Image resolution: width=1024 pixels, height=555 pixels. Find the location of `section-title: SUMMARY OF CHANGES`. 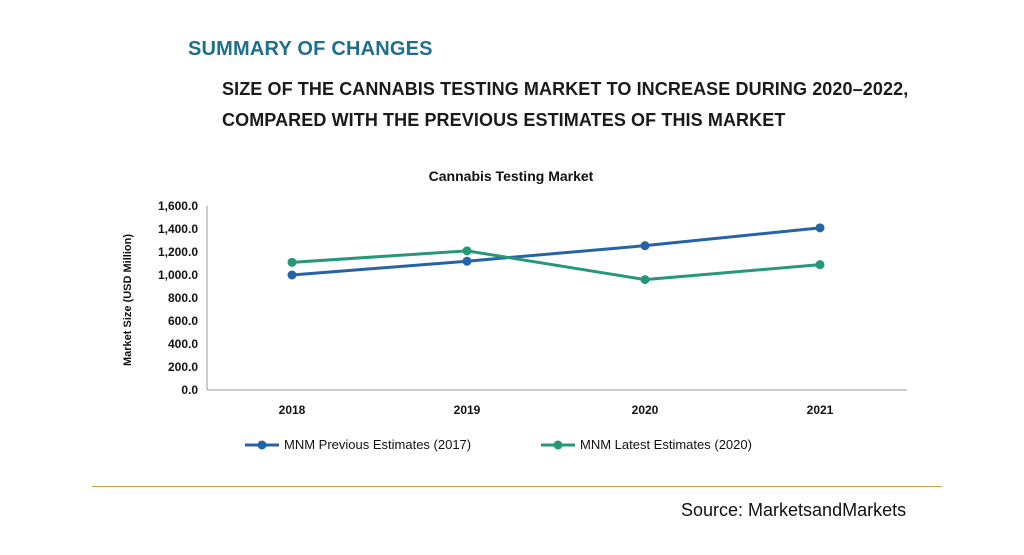

section-title: SUMMARY OF CHANGES is located at coordinates (310, 49).